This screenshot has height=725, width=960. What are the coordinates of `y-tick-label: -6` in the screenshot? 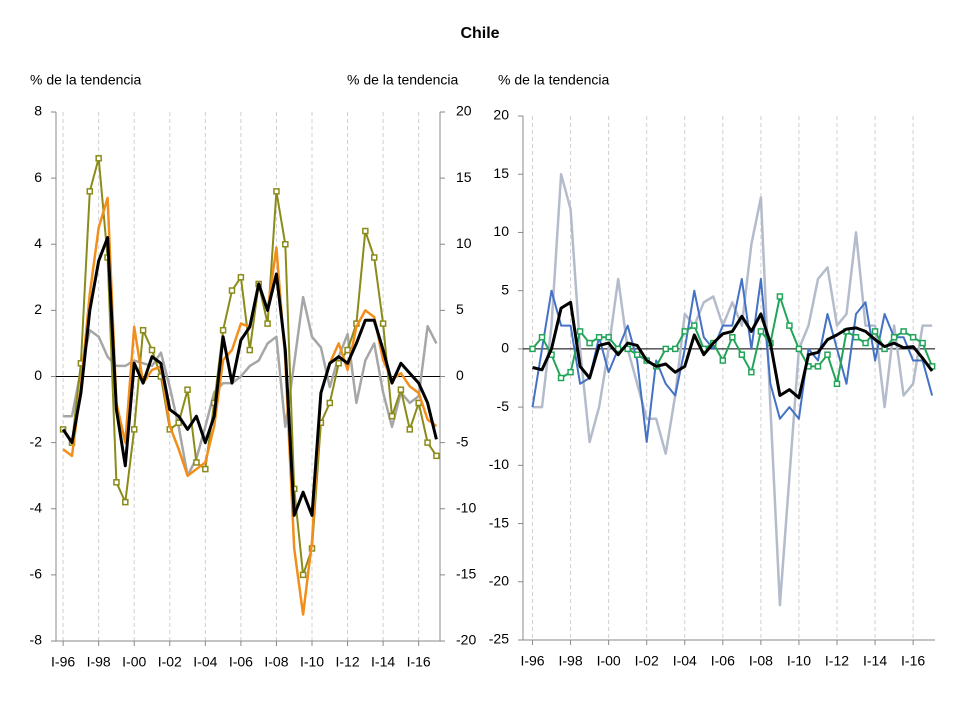 It's located at (36, 574).